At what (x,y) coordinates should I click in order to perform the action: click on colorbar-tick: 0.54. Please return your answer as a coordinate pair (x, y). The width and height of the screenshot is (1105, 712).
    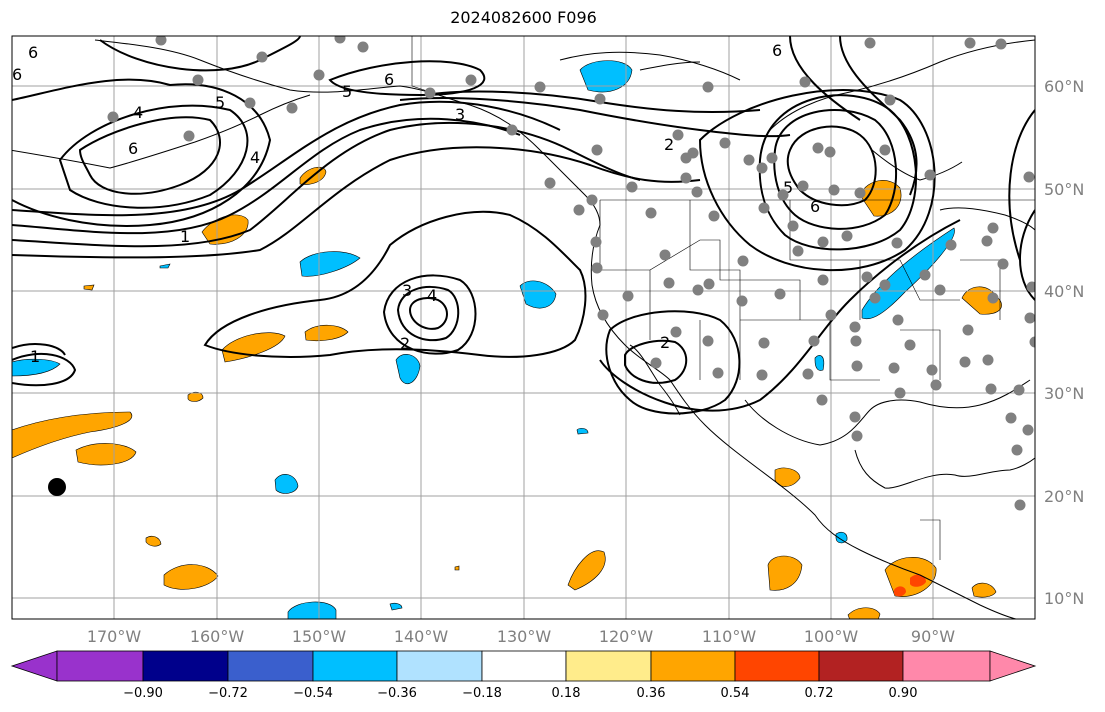
    Looking at the image, I should click on (735, 693).